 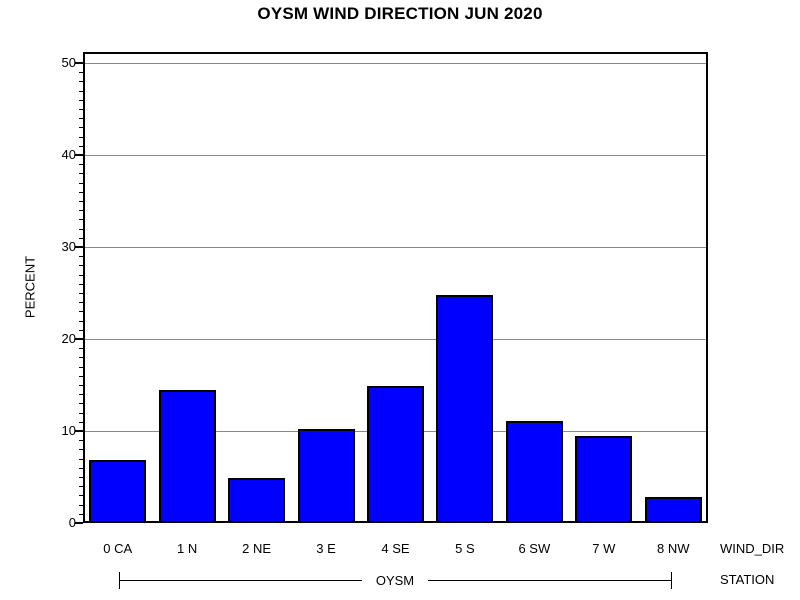 What do you see at coordinates (534, 548) in the screenshot?
I see `x-category-label-6-sw: 6 SW` at bounding box center [534, 548].